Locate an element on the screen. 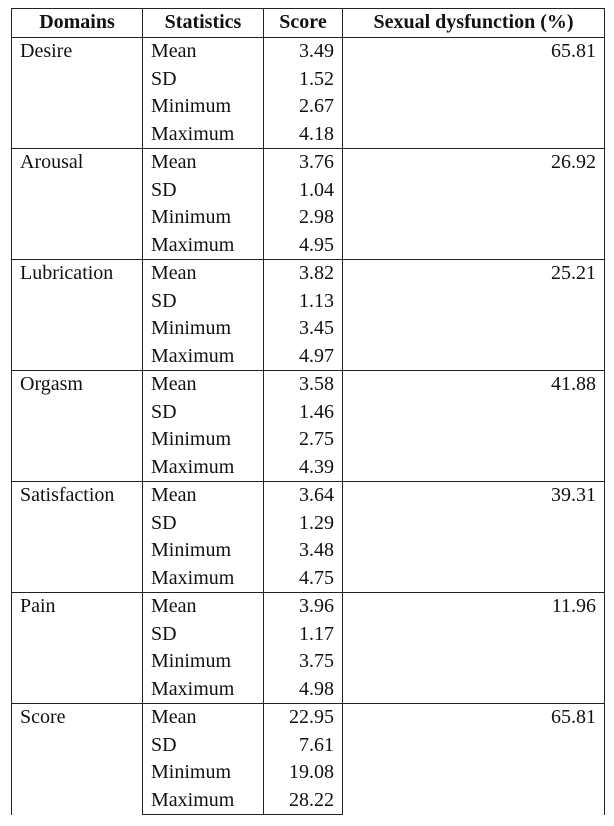  table-row: SD 1.29 is located at coordinates (308, 523).